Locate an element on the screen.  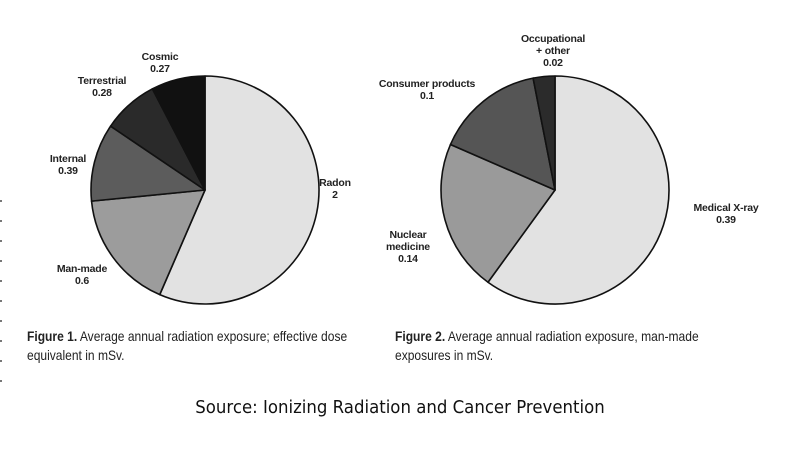
slice-label-cosmic: Cosmic 0.27 is located at coordinates (160, 63).